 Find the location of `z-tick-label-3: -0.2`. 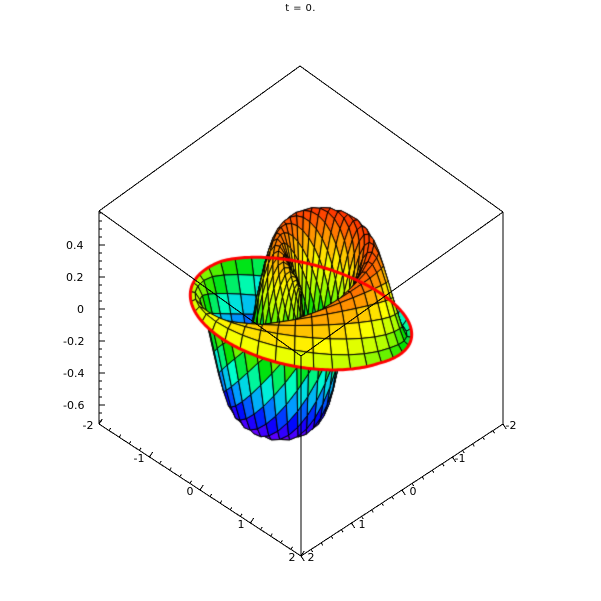

z-tick-label-3: -0.2 is located at coordinates (74, 341).